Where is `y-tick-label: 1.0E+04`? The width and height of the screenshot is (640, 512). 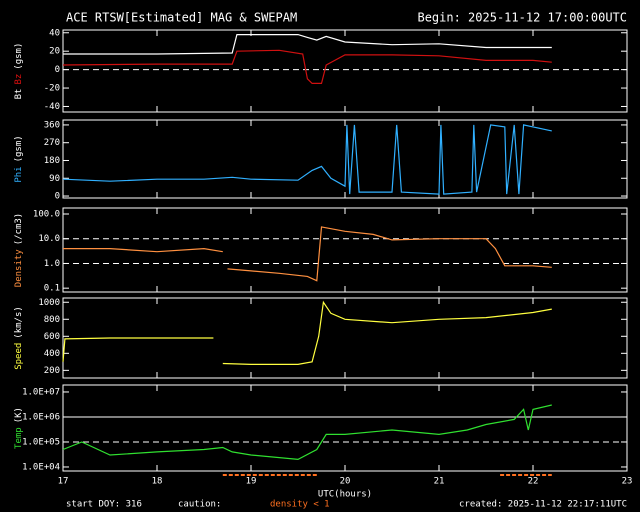
y-tick-label: 1.0E+04 is located at coordinates (41, 467).